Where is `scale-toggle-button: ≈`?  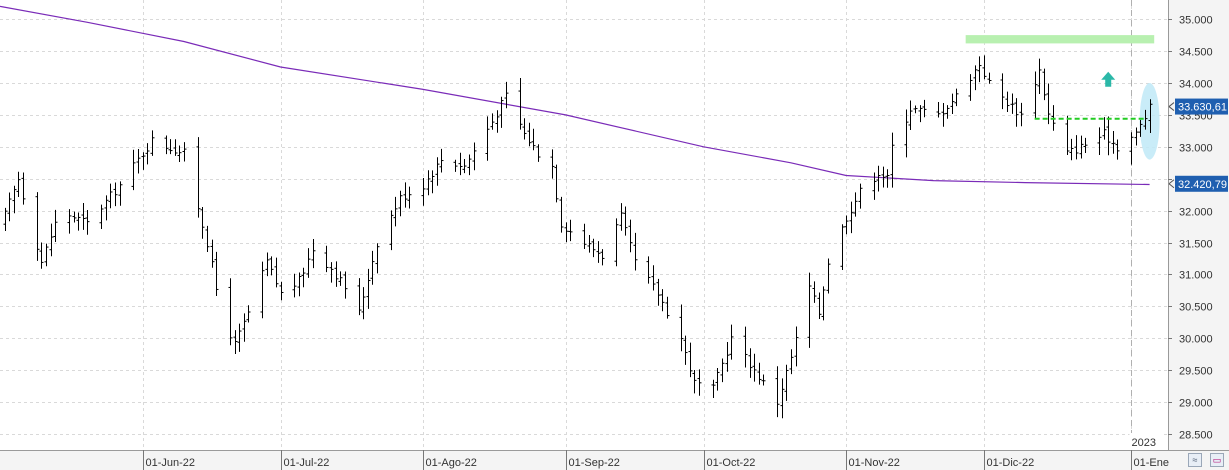 scale-toggle-button: ≈ is located at coordinates (1195, 460).